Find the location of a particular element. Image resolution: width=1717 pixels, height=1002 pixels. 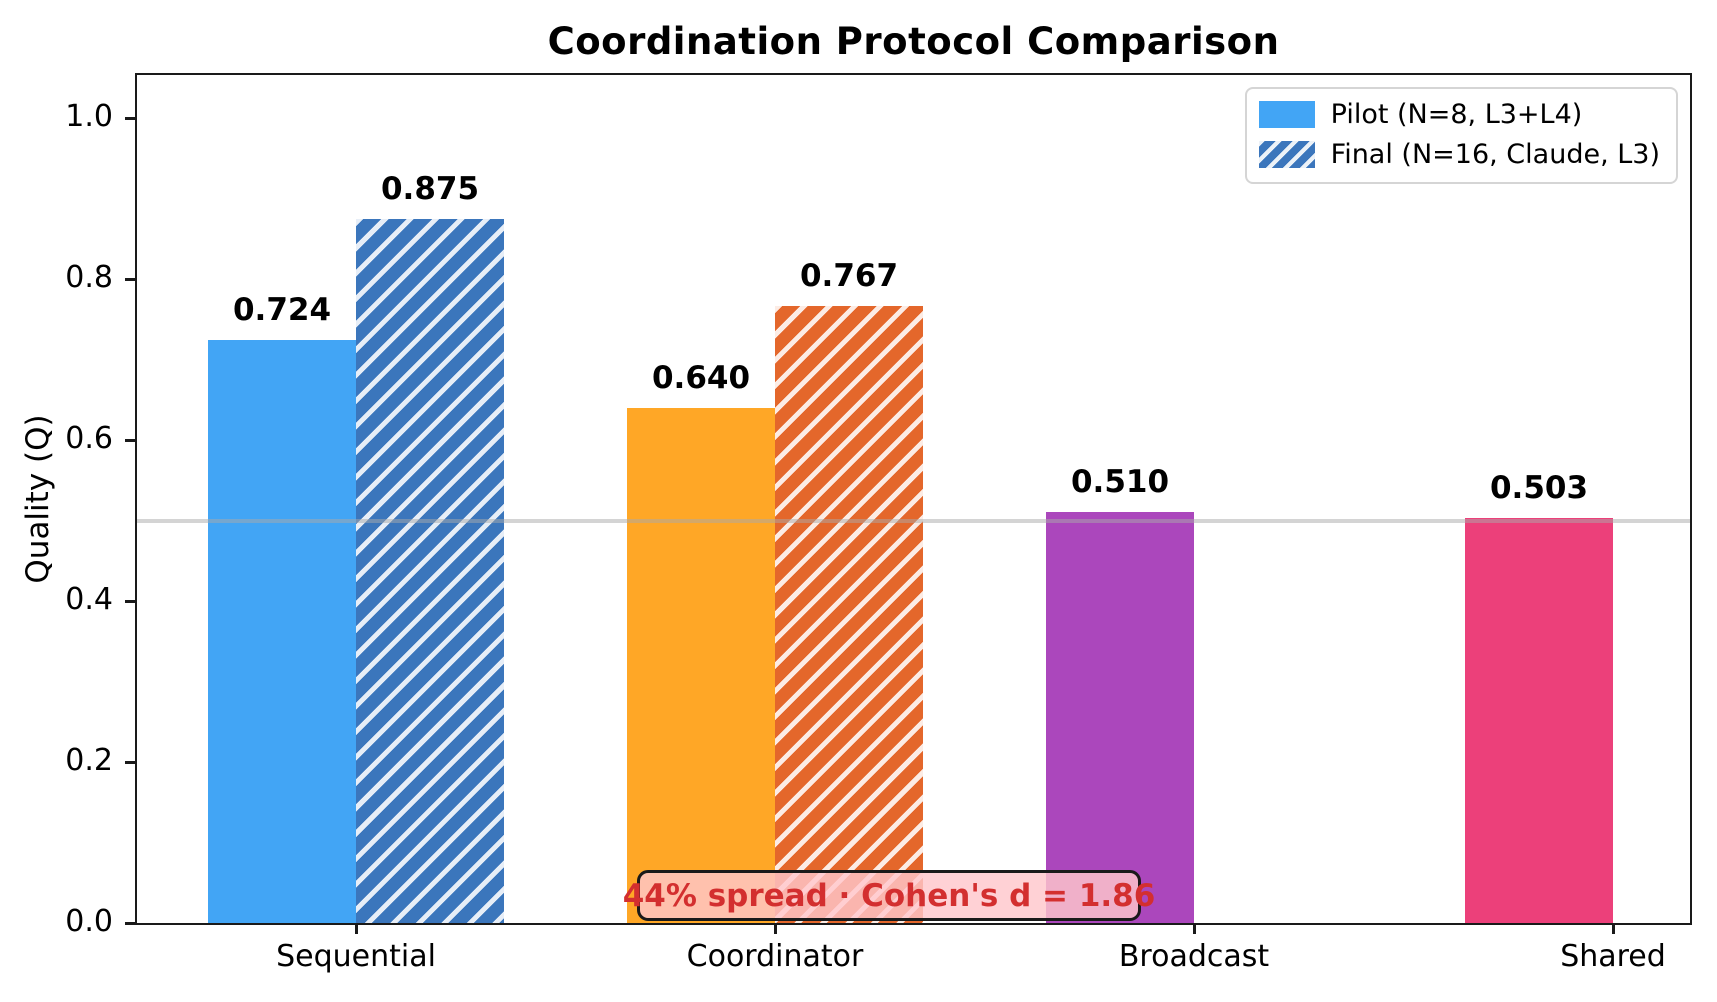

legend-label-final: Final (N=16, Claude, L3) is located at coordinates (1495, 154).